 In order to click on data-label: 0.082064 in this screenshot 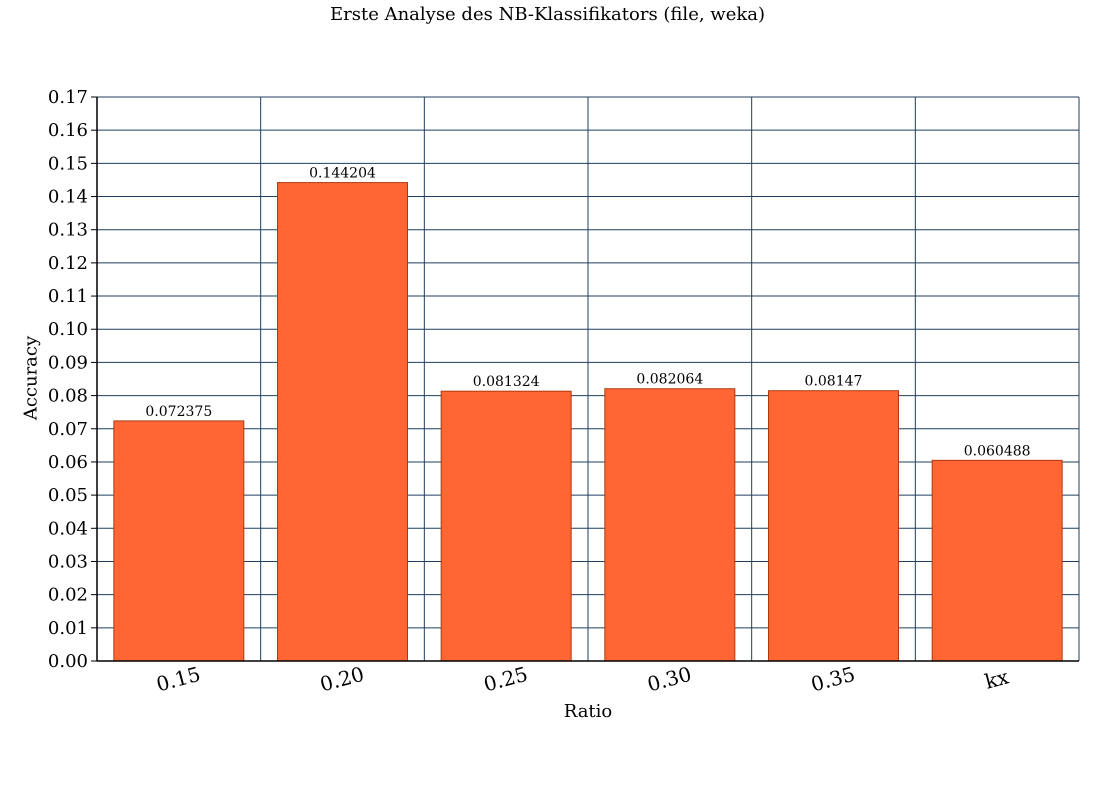, I will do `click(669, 380)`.